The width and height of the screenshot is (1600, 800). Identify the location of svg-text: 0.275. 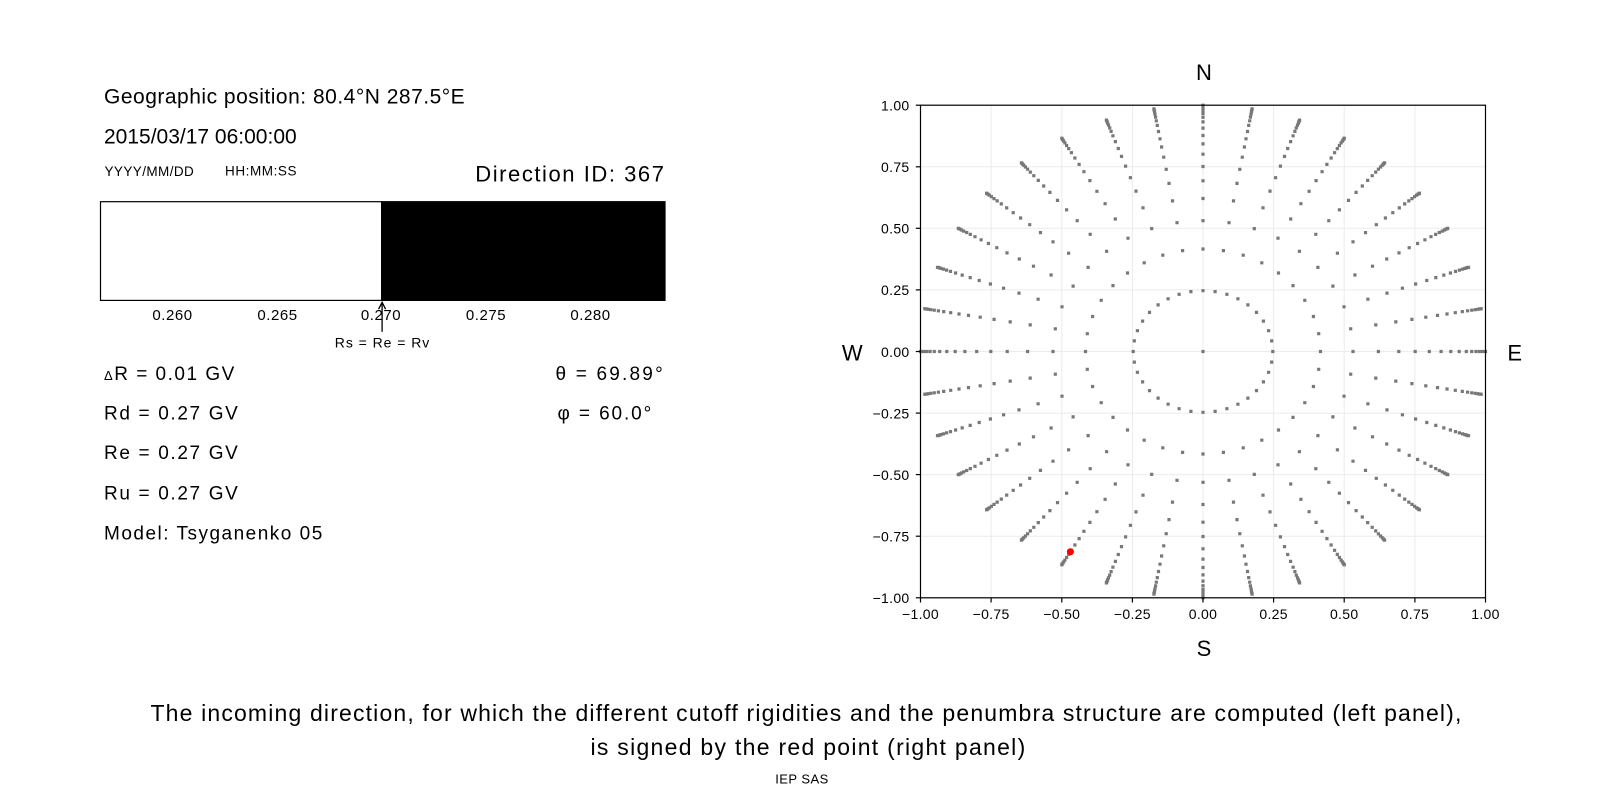
(486, 315).